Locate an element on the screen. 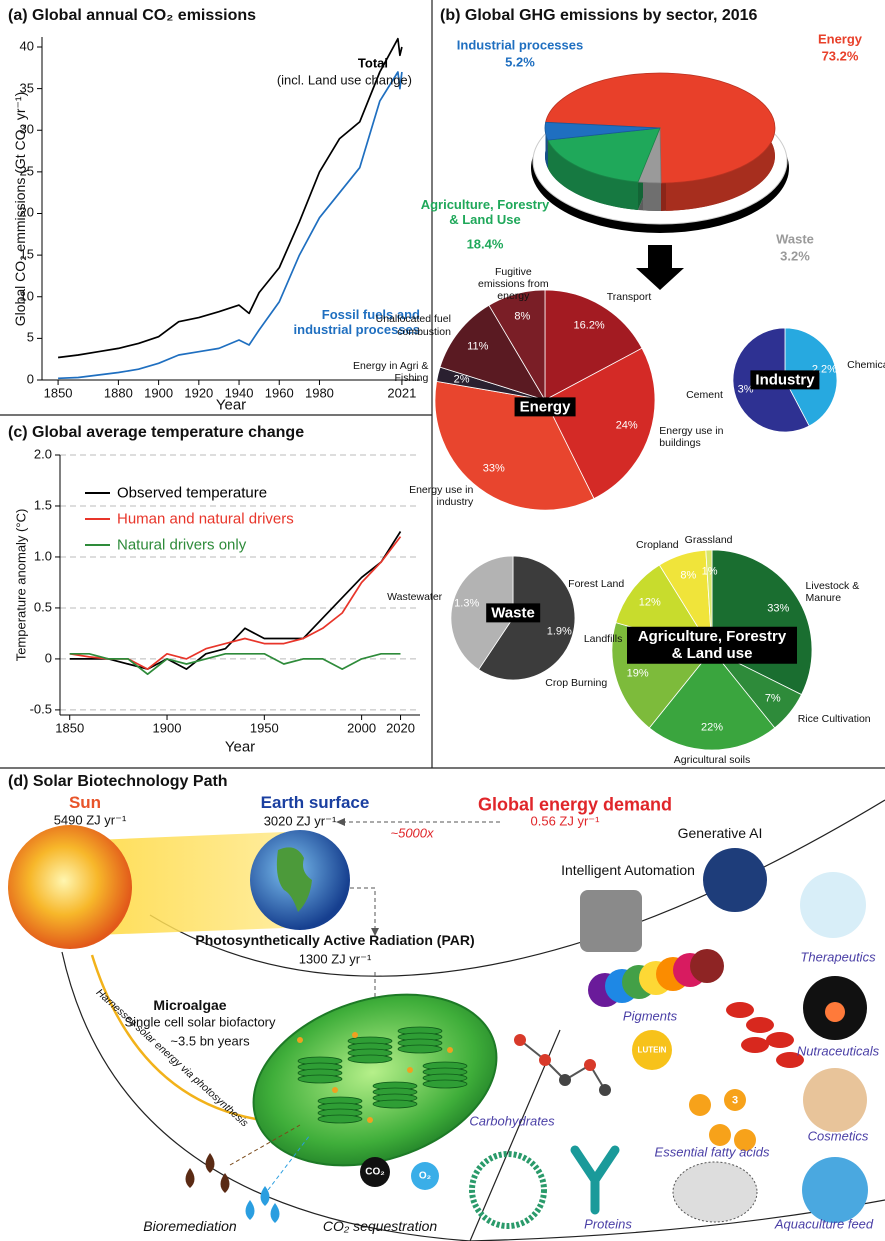 The width and height of the screenshot is (885, 1241). legend-label: Observed temperature is located at coordinates (192, 493).